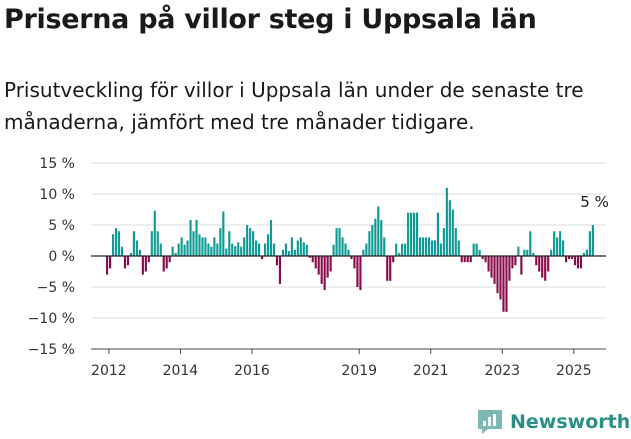 This screenshot has height=439, width=631. Describe the element at coordinates (61, 257) in the screenshot. I see `y-tick-label: 0 %` at that location.